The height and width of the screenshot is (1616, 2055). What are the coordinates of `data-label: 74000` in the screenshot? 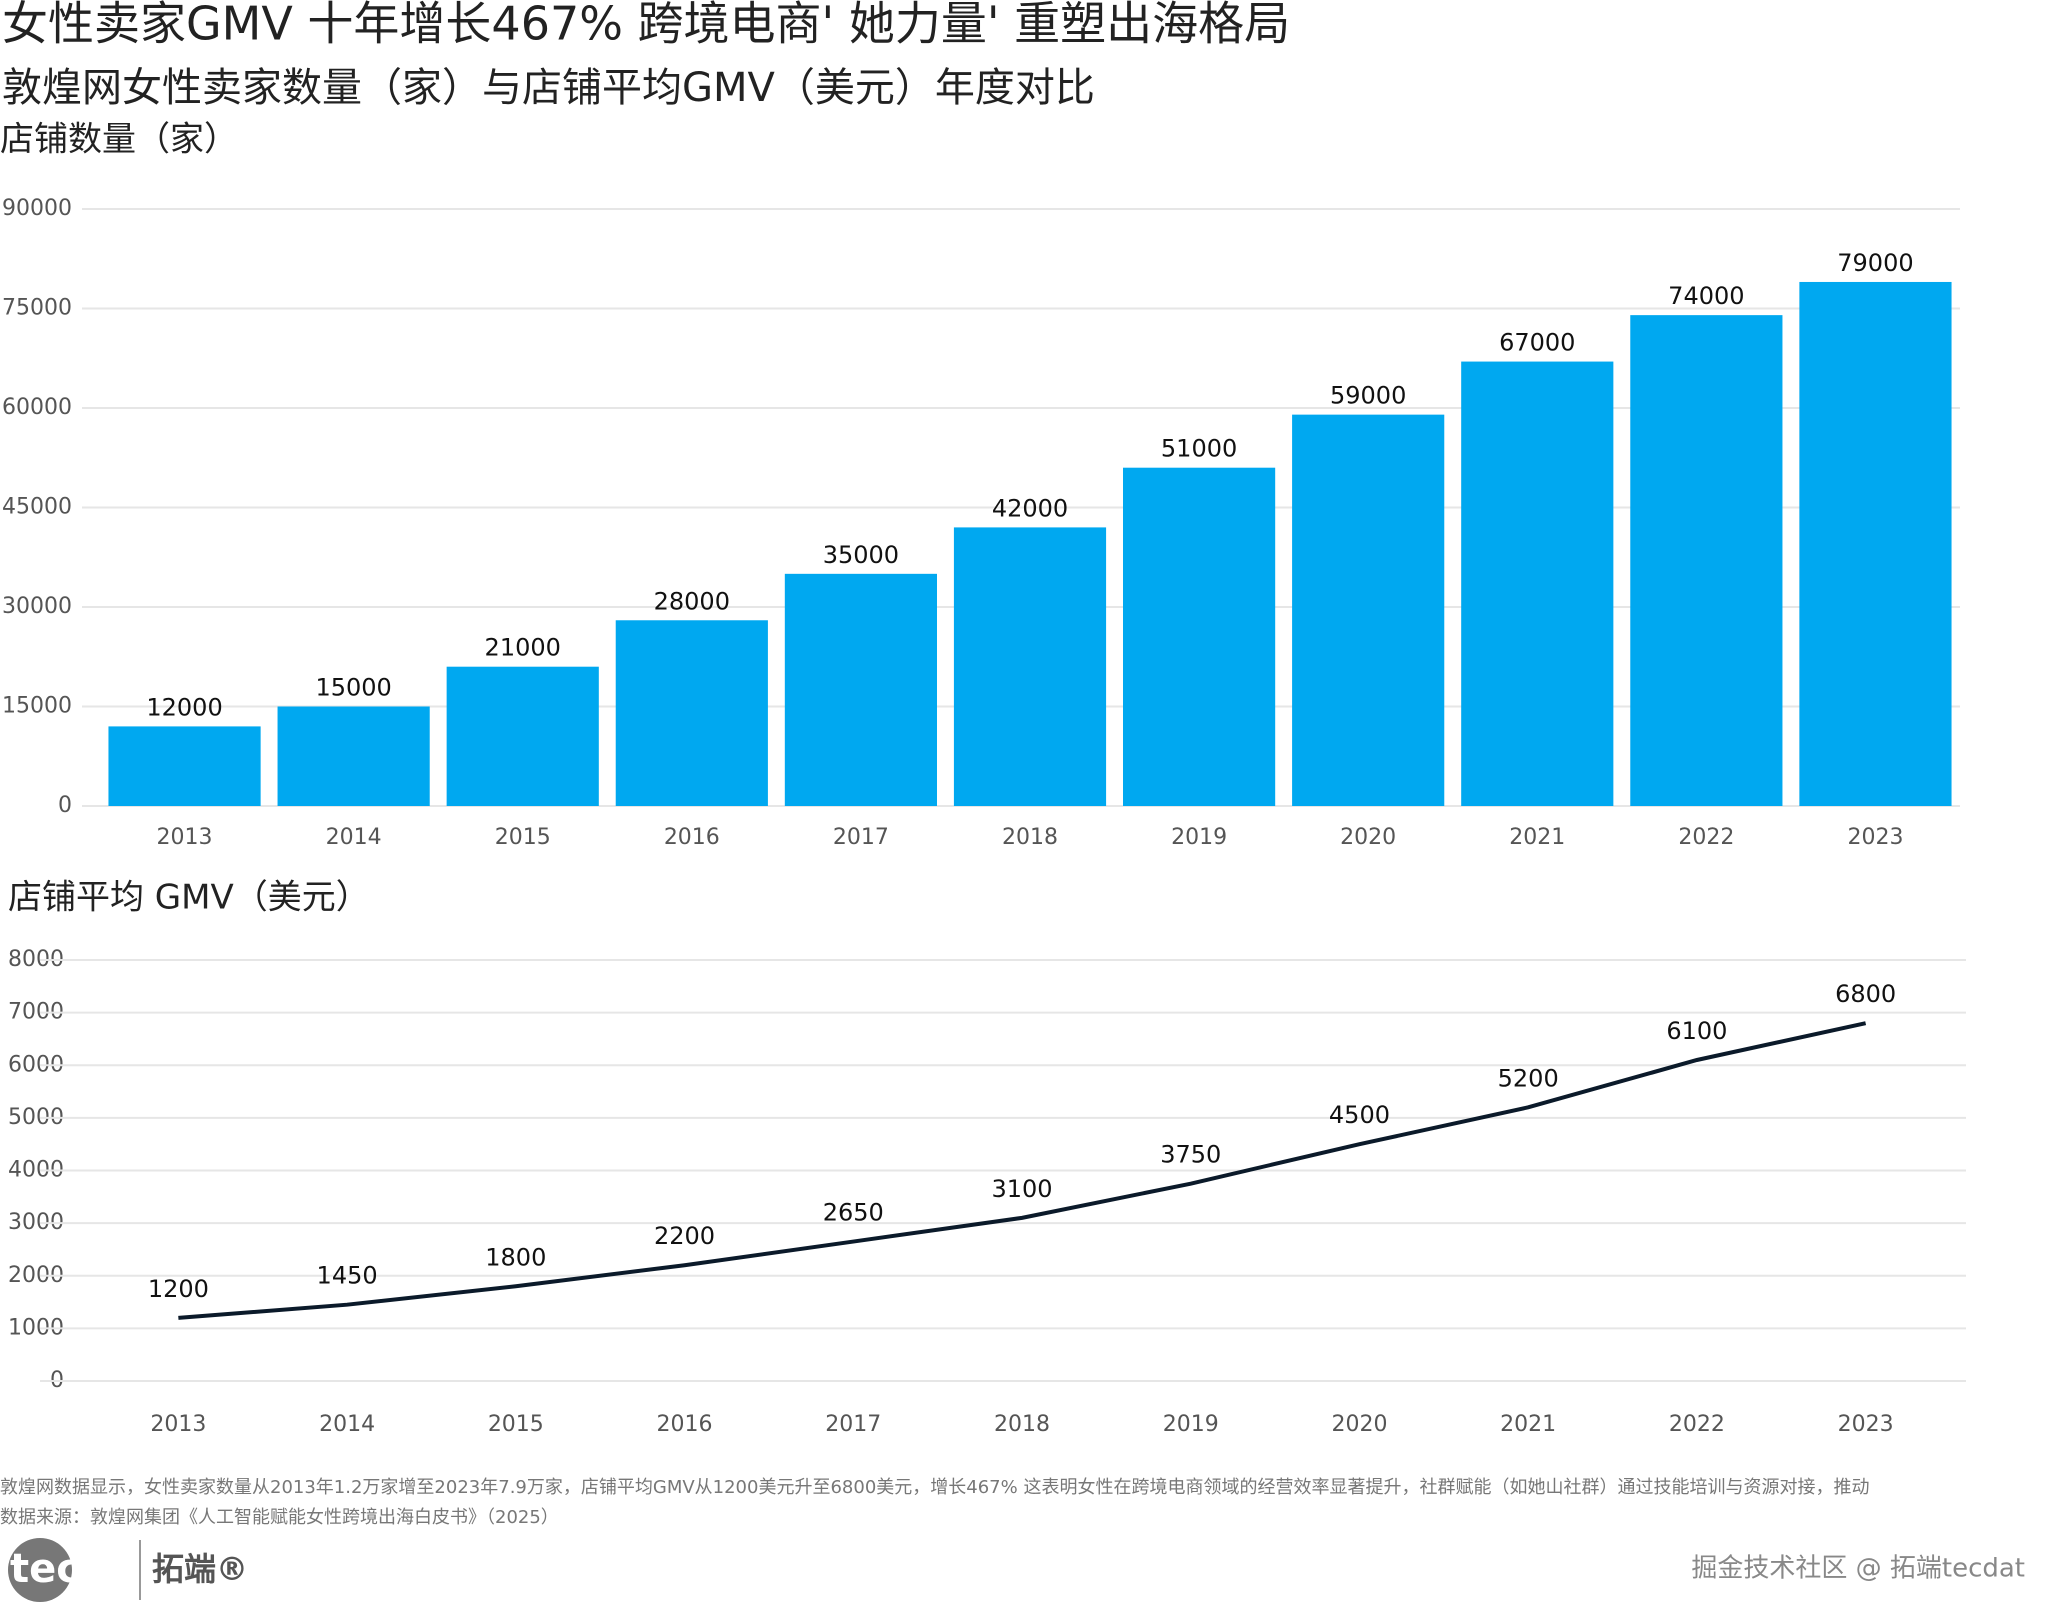 It's located at (1706, 296).